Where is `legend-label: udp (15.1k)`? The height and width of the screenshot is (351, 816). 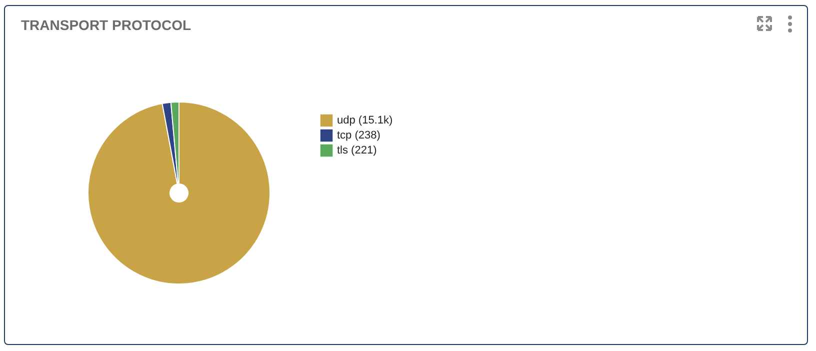 legend-label: udp (15.1k) is located at coordinates (365, 120).